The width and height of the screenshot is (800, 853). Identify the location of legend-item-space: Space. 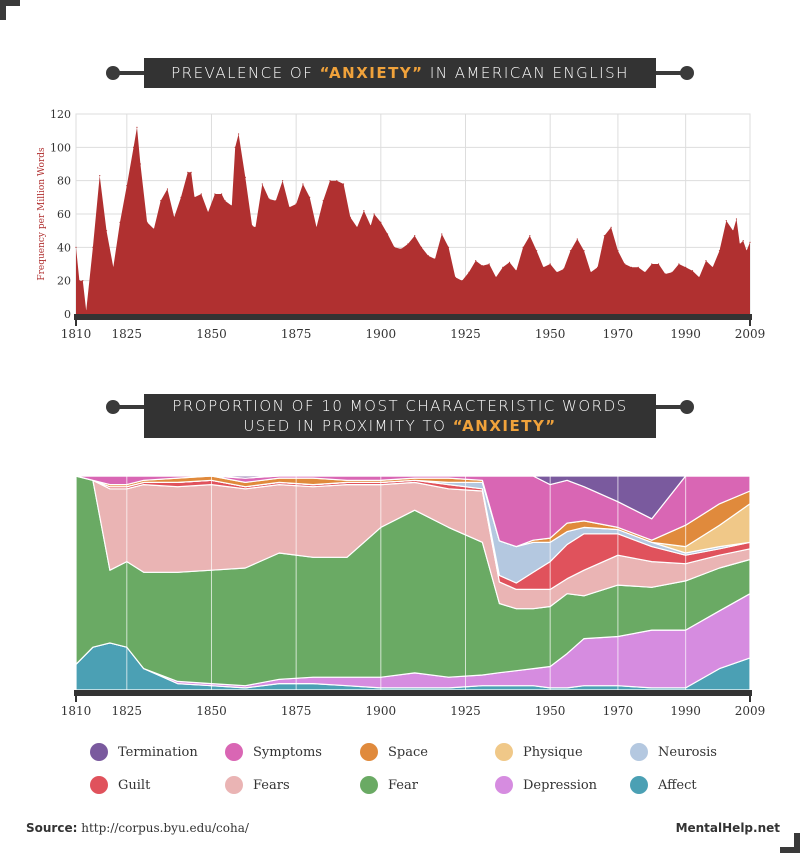
(394, 752).